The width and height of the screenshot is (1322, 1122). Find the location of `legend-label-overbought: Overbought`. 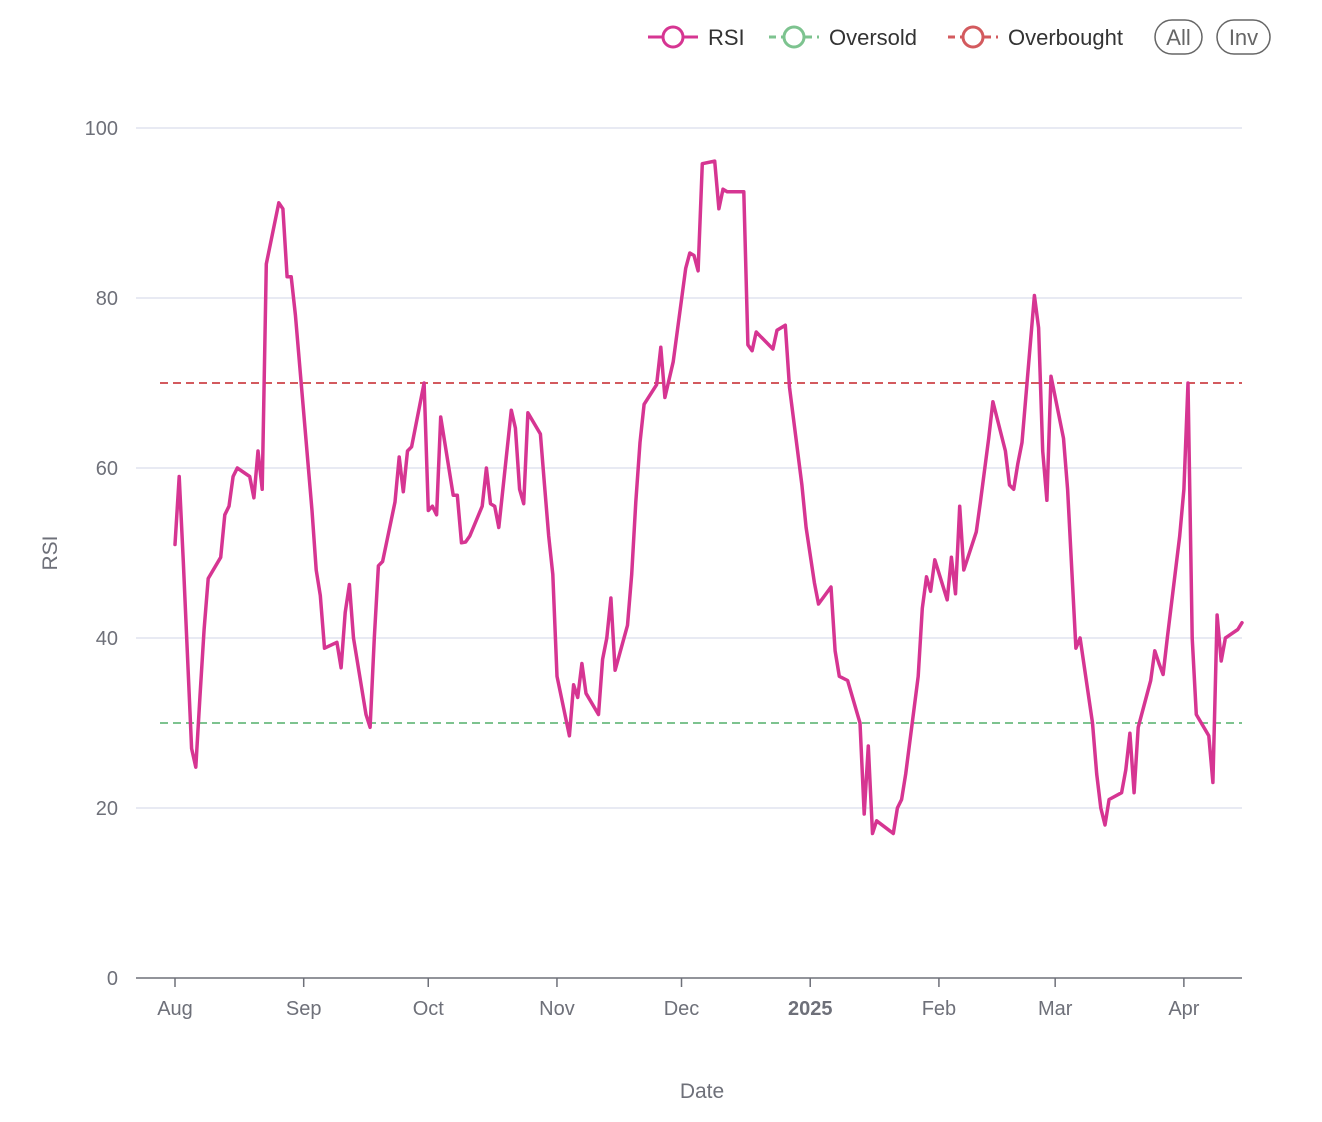

legend-label-overbought: Overbought is located at coordinates (1065, 37).